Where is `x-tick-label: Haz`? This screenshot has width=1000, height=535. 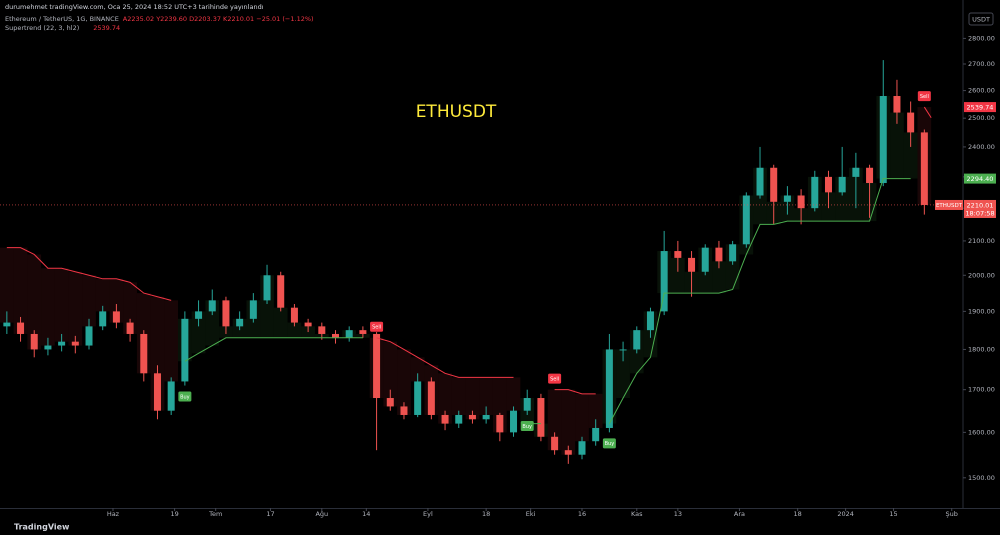
x-tick-label: Haz is located at coordinates (113, 514).